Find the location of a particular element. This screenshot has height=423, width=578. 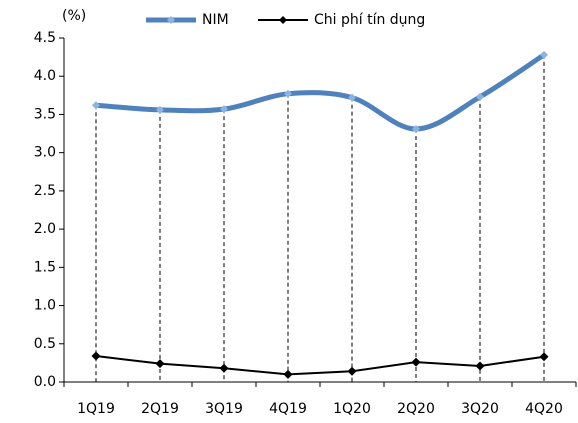

y-axis-label: (%) is located at coordinates (74, 16).